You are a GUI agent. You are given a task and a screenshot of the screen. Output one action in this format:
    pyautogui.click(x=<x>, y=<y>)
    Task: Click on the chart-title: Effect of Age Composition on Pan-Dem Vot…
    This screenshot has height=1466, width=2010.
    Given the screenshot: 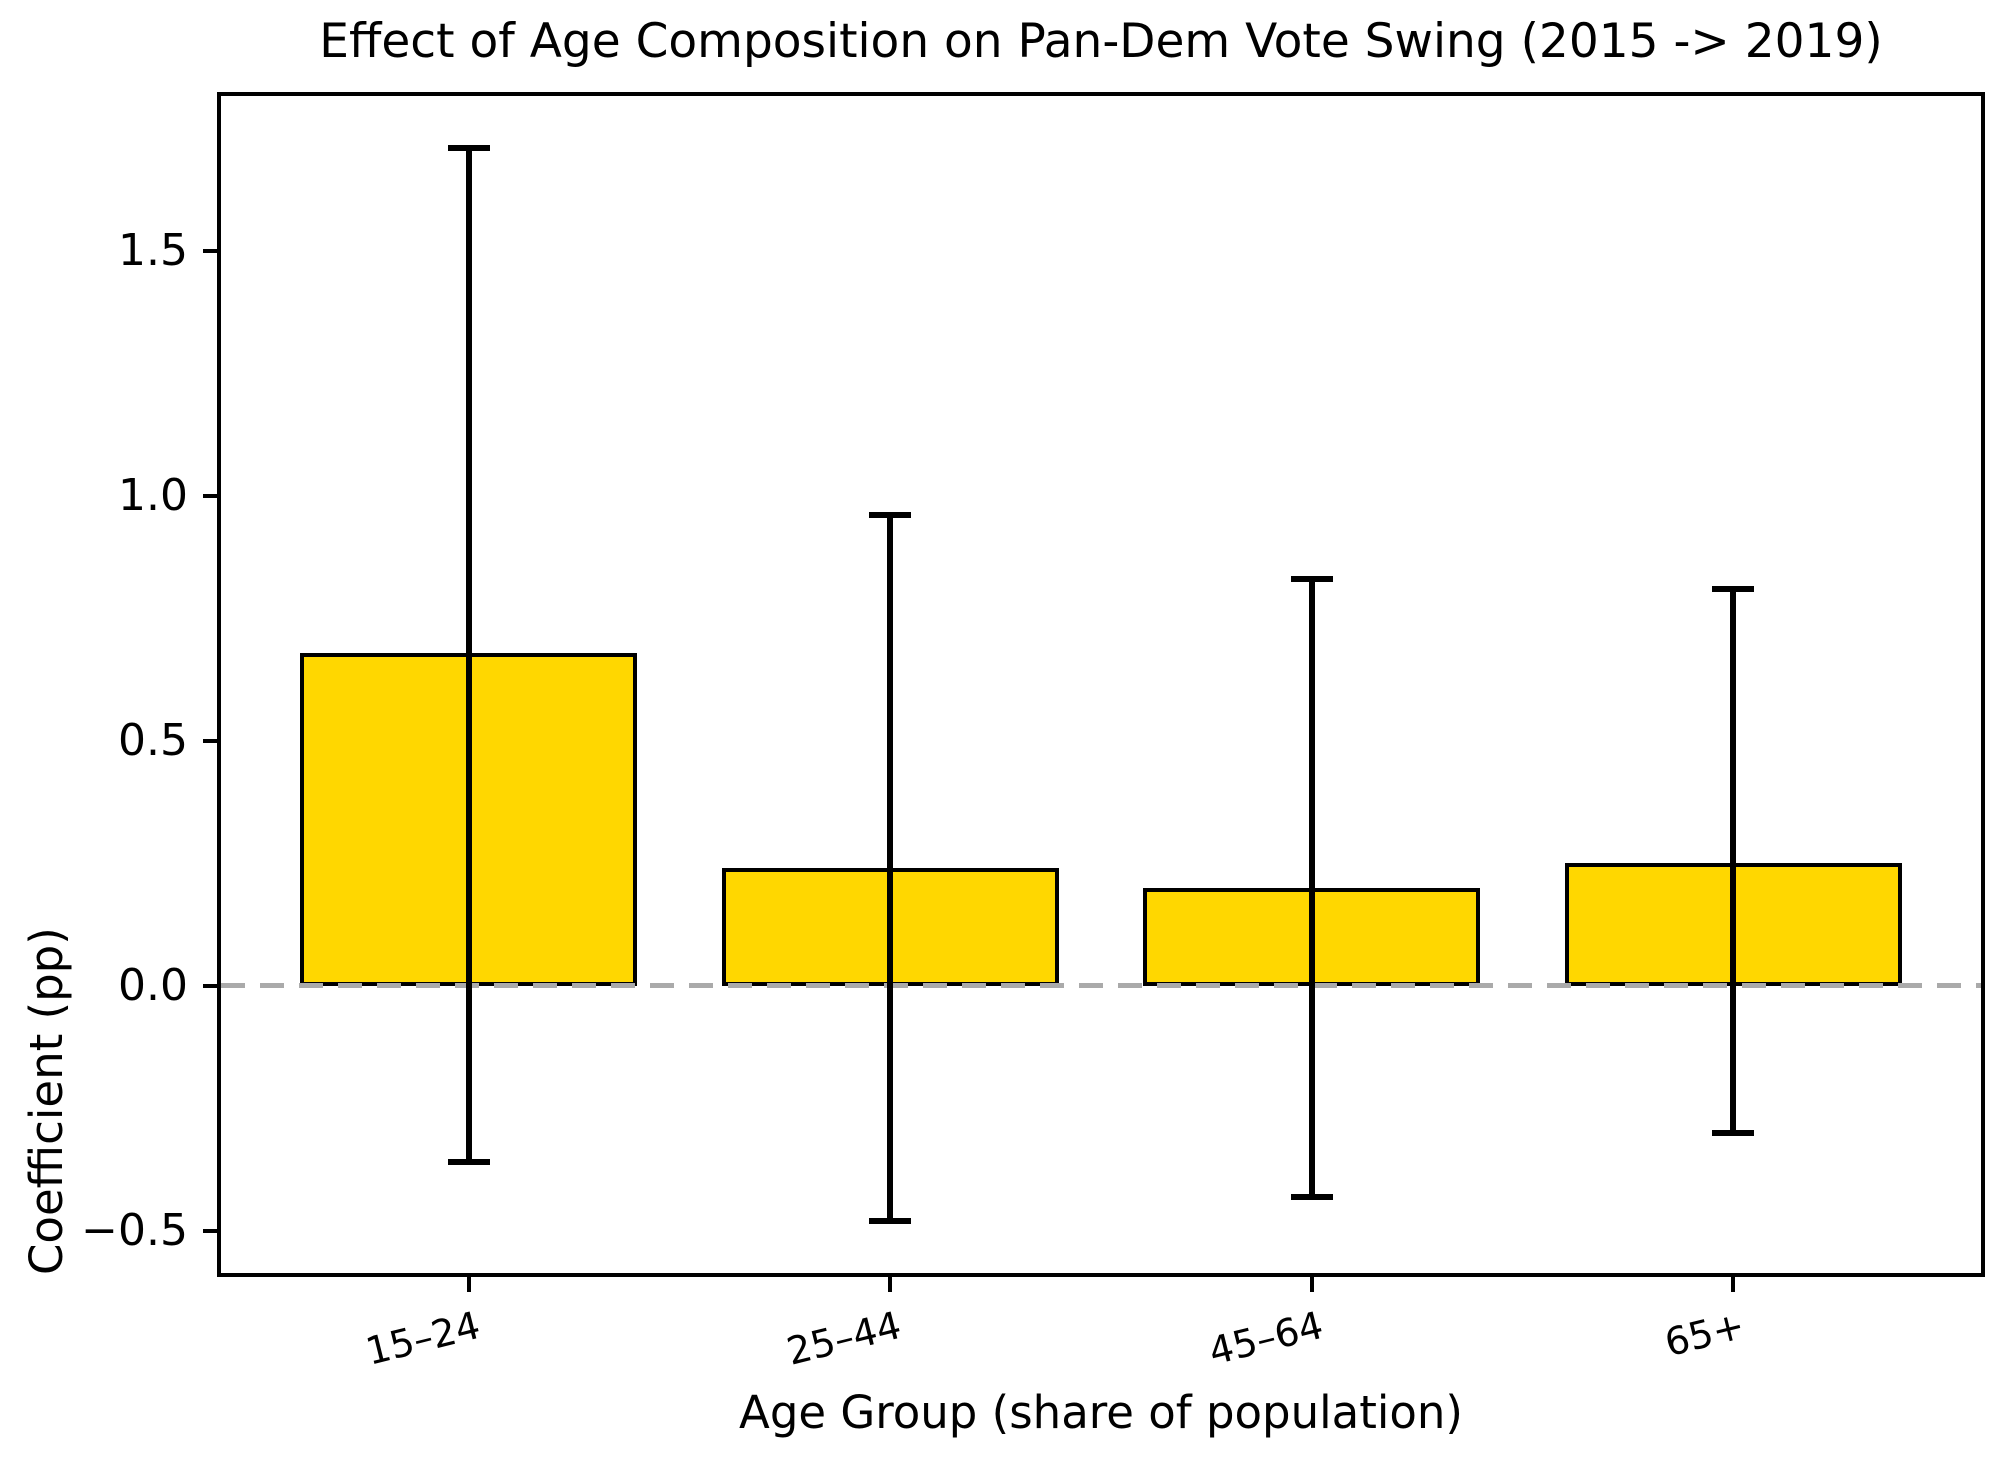 What is the action you would take?
    pyautogui.click(x=1101, y=41)
    